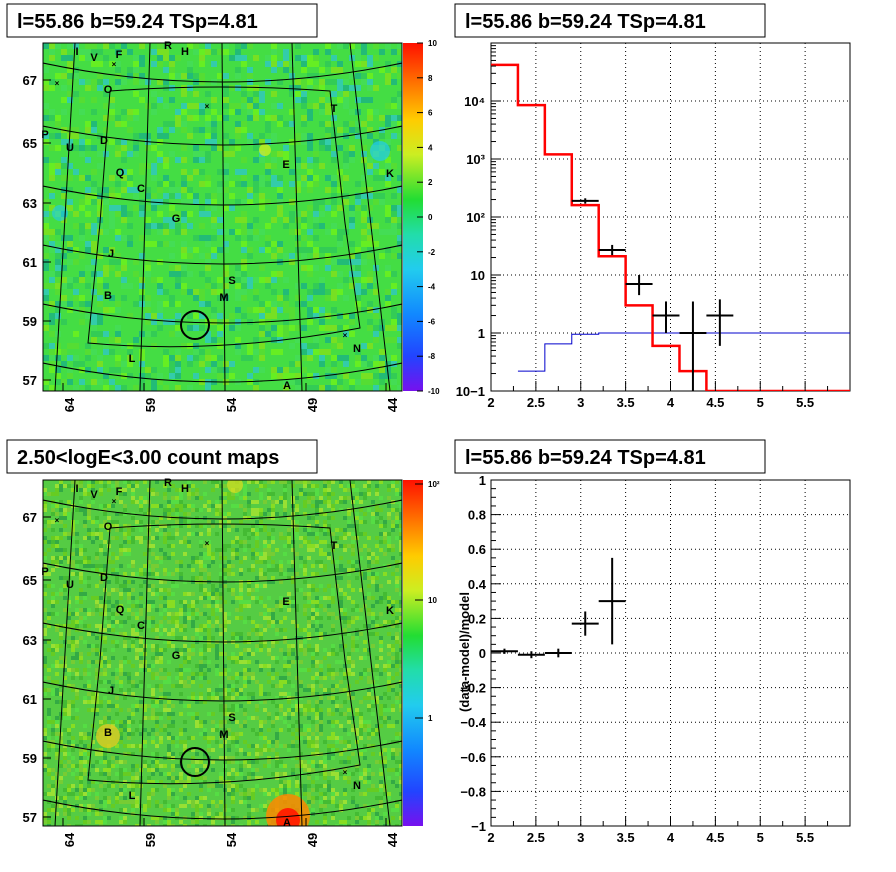 The width and height of the screenshot is (896, 872). What do you see at coordinates (137, 22) in the screenshot?
I see `title-top-left-text: l=55.86 b=59.24 TSp=4.81` at bounding box center [137, 22].